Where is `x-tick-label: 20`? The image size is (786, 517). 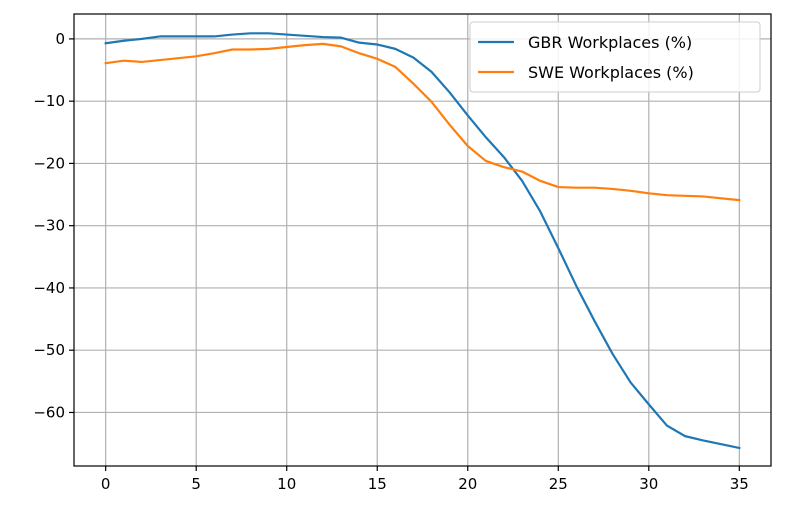 x-tick-label: 20 is located at coordinates (467, 484).